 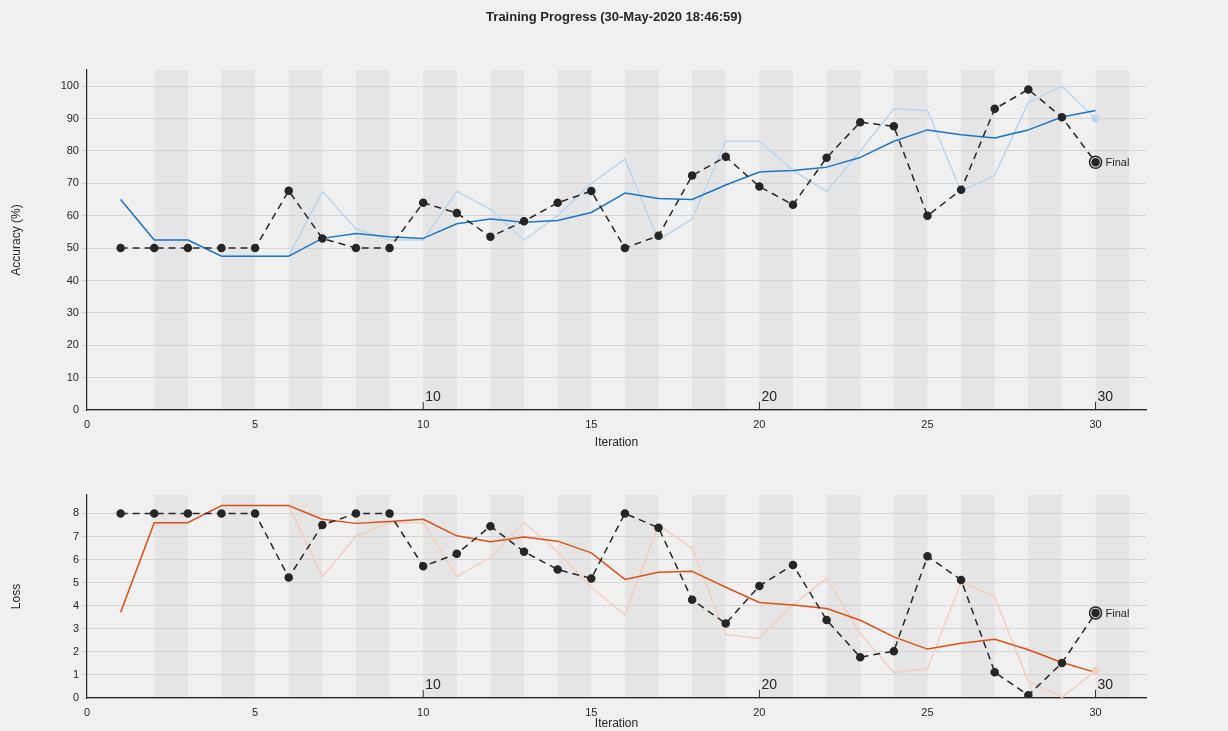 What do you see at coordinates (15, 240) in the screenshot?
I see `y-axis-title: Accuracy (%)` at bounding box center [15, 240].